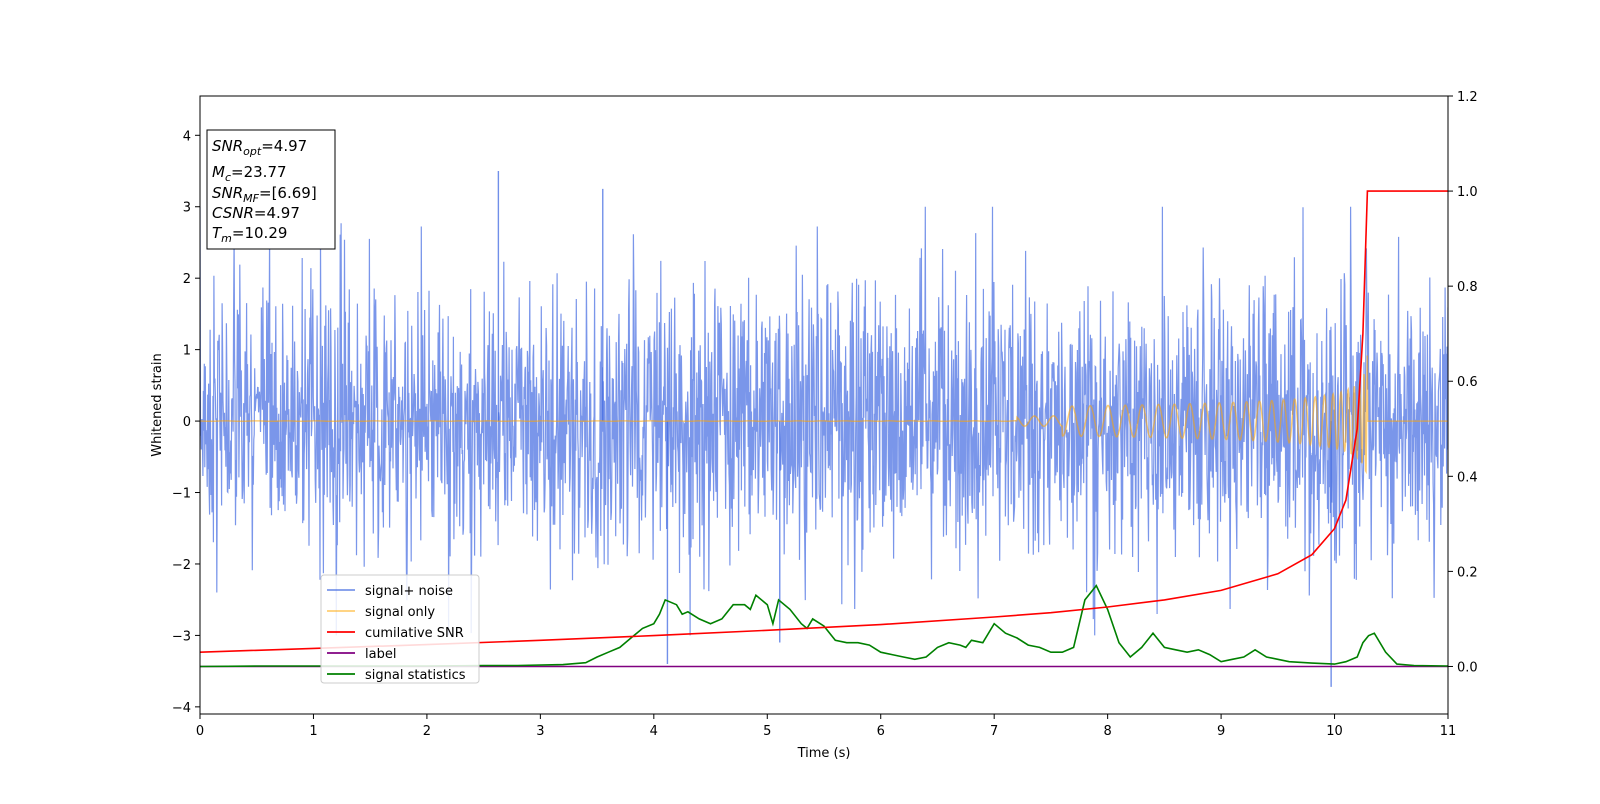 This screenshot has height=804, width=1600. What do you see at coordinates (313, 731) in the screenshot?
I see `x-tick-label: 1` at bounding box center [313, 731].